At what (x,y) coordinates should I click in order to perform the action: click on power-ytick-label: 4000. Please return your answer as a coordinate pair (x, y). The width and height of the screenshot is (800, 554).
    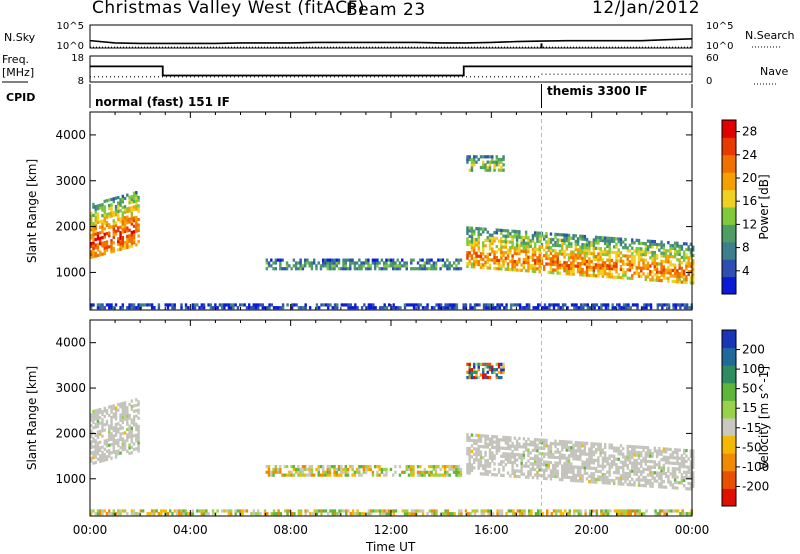
    Looking at the image, I should click on (70, 135).